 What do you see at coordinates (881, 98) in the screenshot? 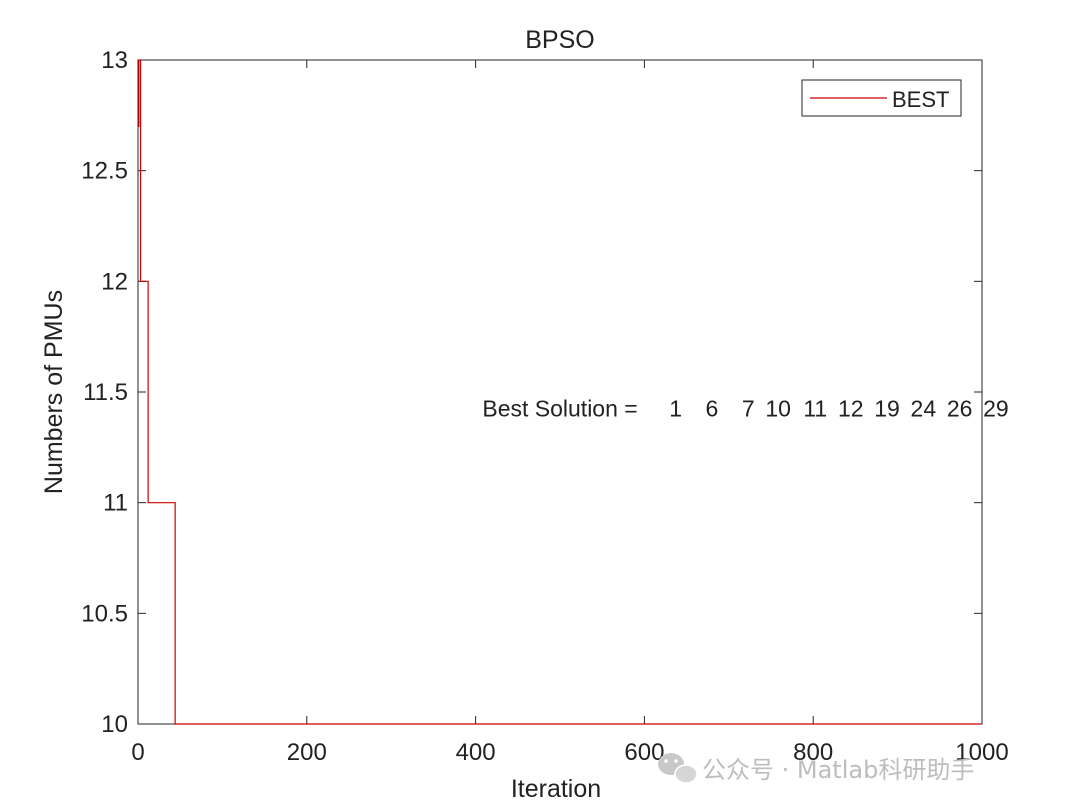
I see `legend: BEST` at bounding box center [881, 98].